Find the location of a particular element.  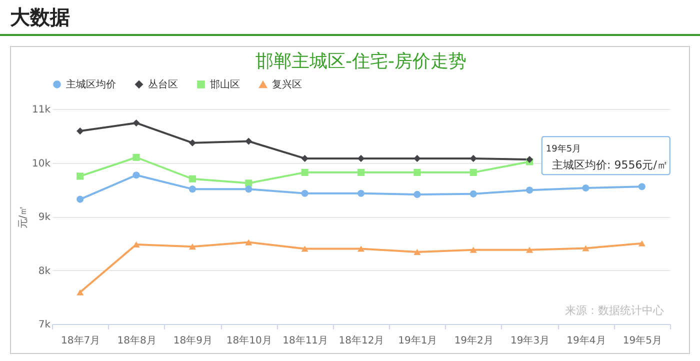

y-tick-label: 11k is located at coordinates (41, 110).